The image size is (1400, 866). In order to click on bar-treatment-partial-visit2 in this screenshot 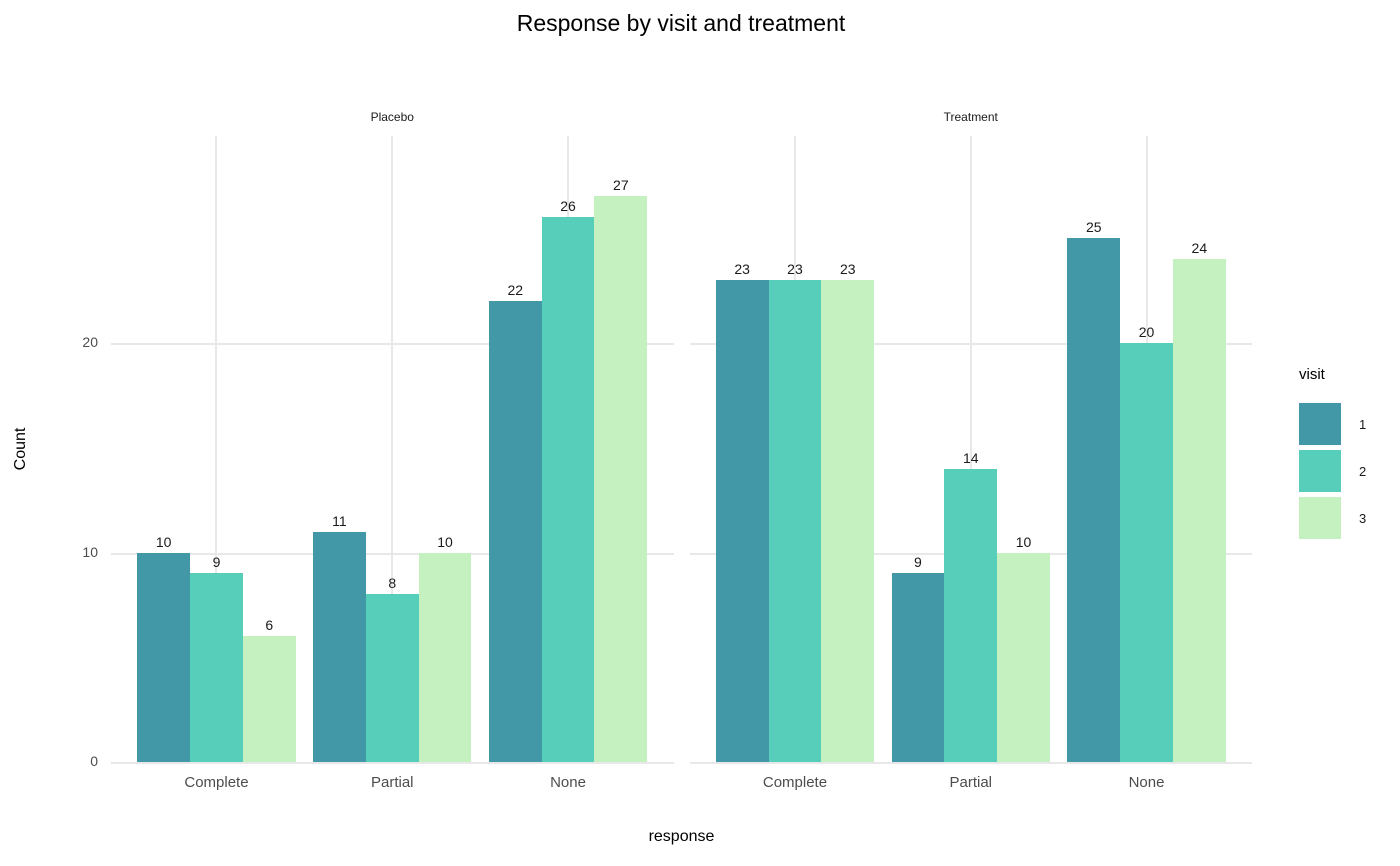, I will do `click(971, 615)`.